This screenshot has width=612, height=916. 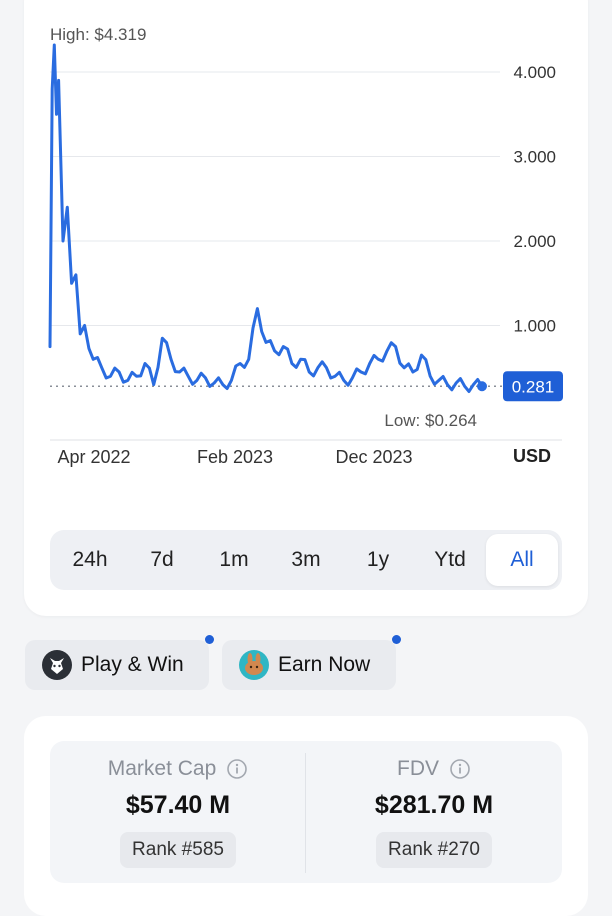 What do you see at coordinates (234, 559) in the screenshot?
I see `tab-1m: 1m` at bounding box center [234, 559].